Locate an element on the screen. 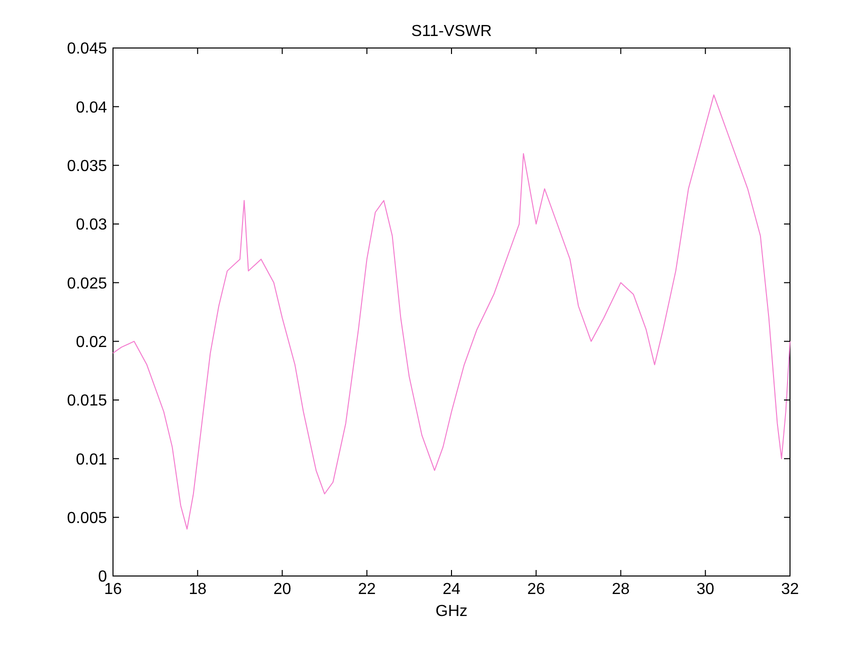 The image size is (865, 649). chart-title: S11-VSWR is located at coordinates (451, 31).